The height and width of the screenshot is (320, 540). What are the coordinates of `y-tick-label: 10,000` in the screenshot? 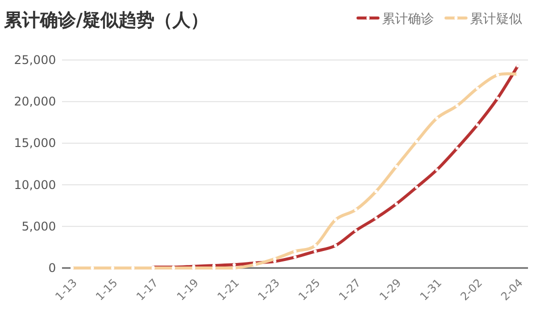 It's located at (35, 185).